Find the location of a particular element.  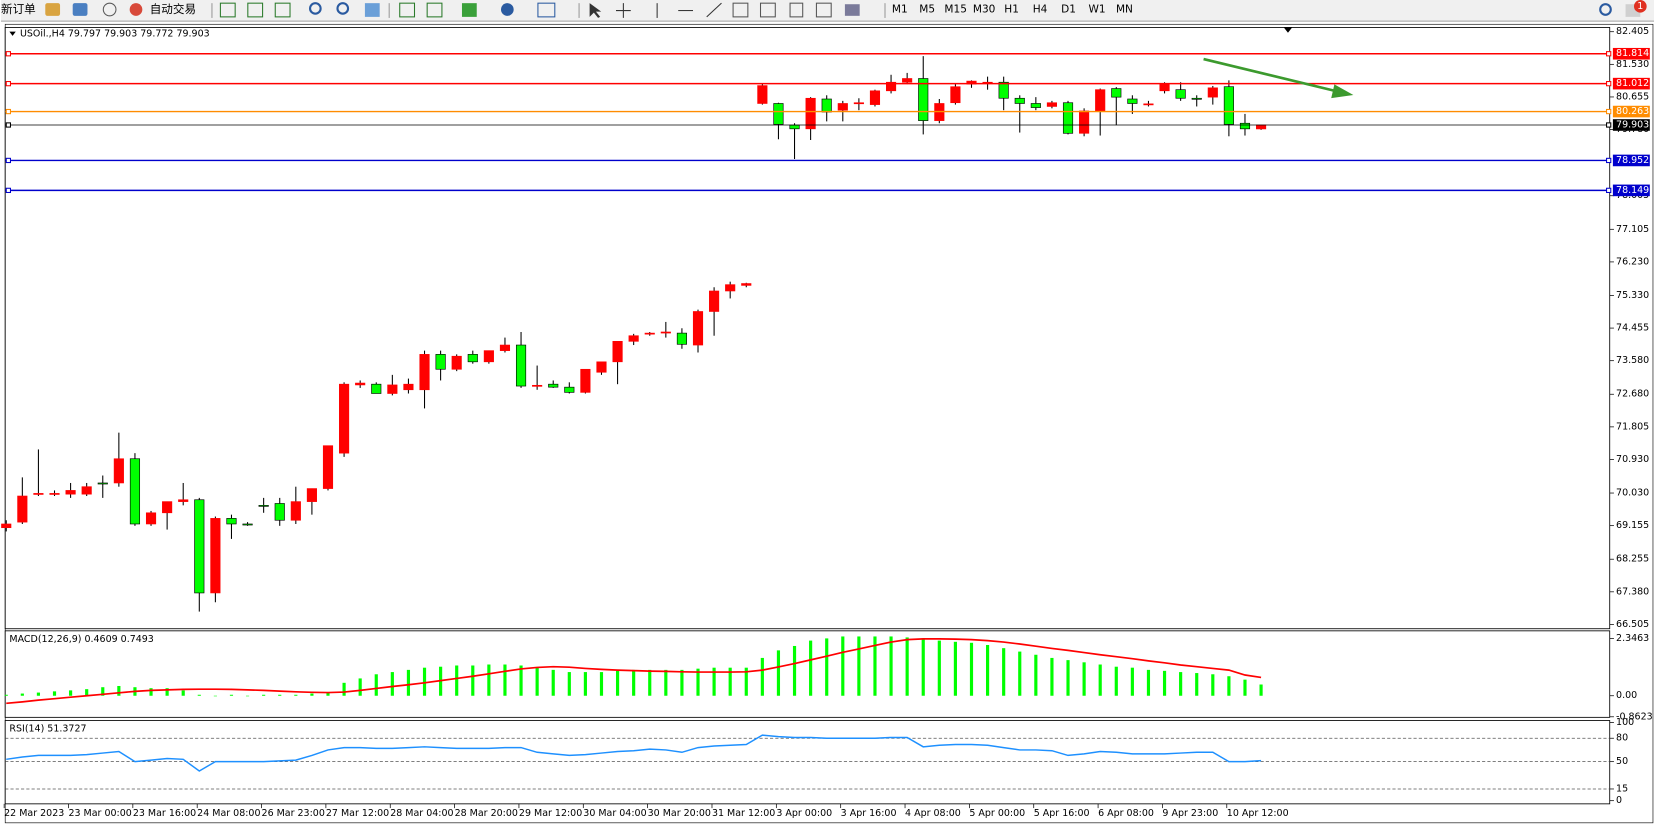

cursor-icon is located at coordinates (595, 10).